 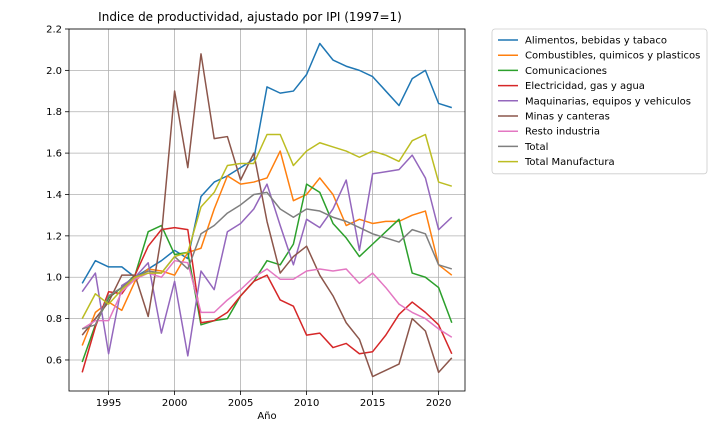 I want to click on x-tick-label: 2010, so click(x=306, y=403).